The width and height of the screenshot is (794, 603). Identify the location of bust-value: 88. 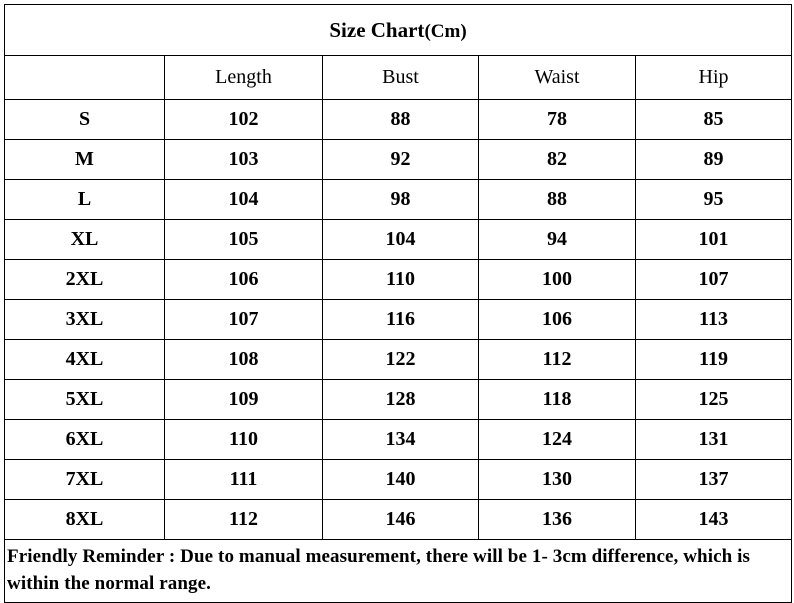
(400, 119).